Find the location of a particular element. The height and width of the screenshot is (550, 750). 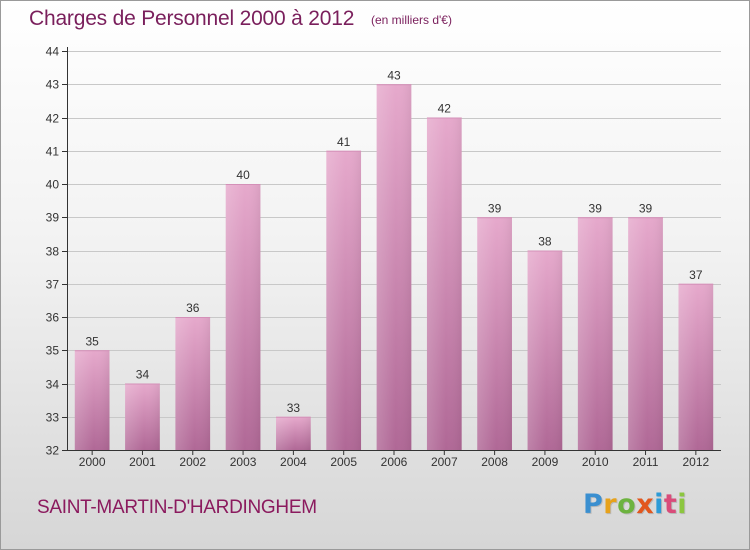

data-label: 33 is located at coordinates (294, 408).